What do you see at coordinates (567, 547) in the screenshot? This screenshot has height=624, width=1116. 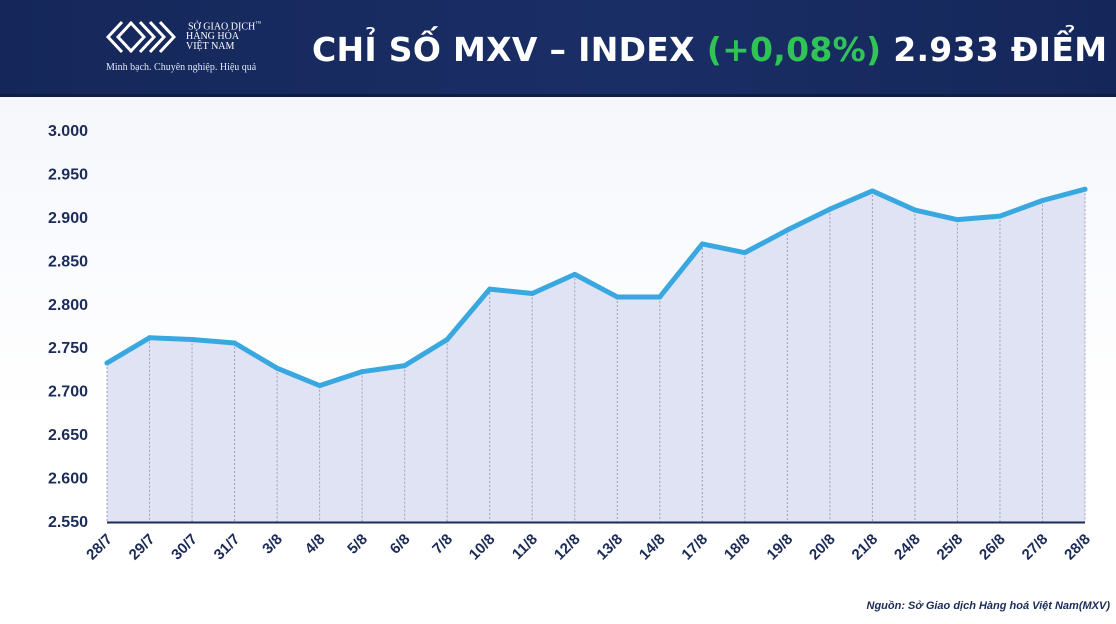 I see `x-tick-label: 12/8` at bounding box center [567, 547].